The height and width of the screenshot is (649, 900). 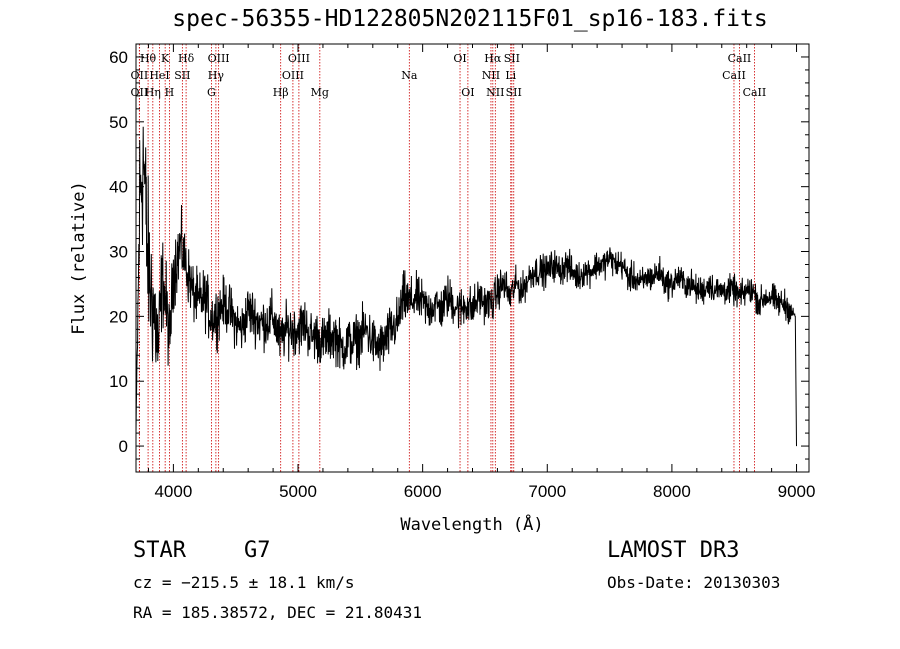 What do you see at coordinates (118, 57) in the screenshot?
I see `y-tick-label: 60` at bounding box center [118, 57].